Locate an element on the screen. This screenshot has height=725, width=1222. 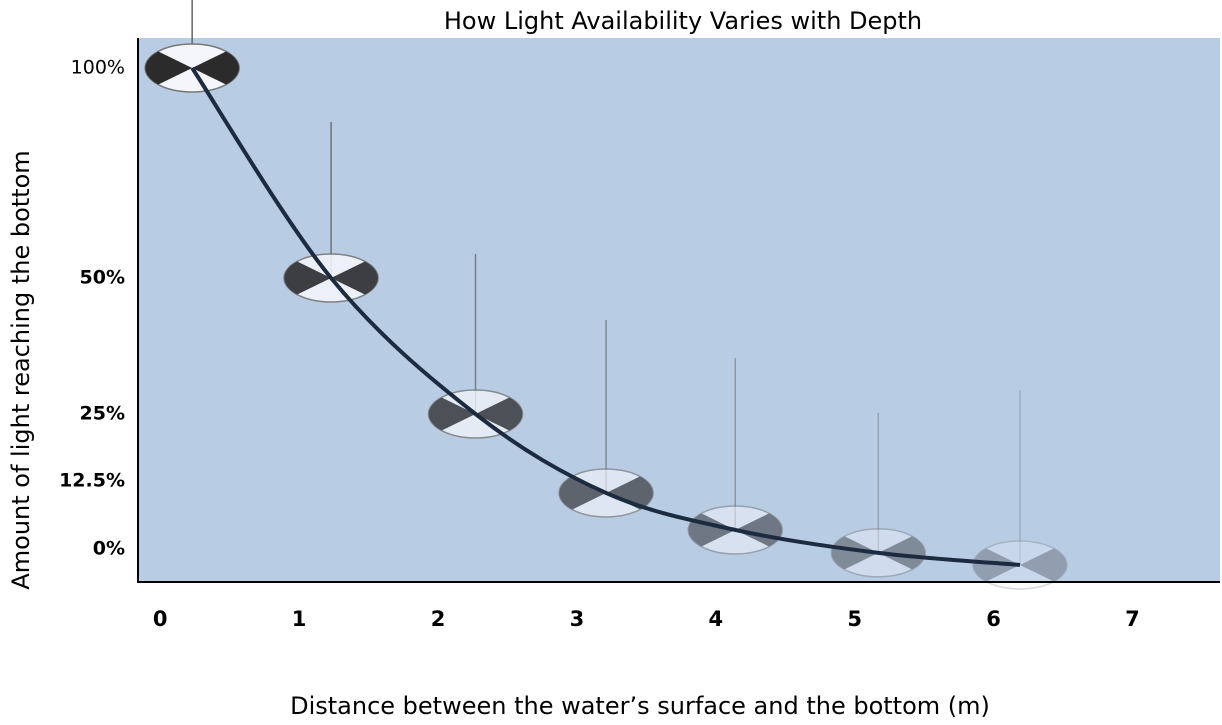
x-tick-label: 1 is located at coordinates (299, 619).